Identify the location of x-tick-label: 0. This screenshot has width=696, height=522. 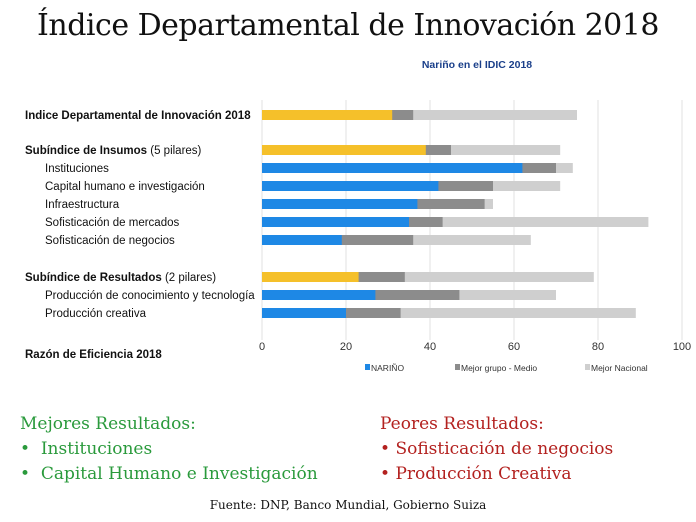
(262, 347).